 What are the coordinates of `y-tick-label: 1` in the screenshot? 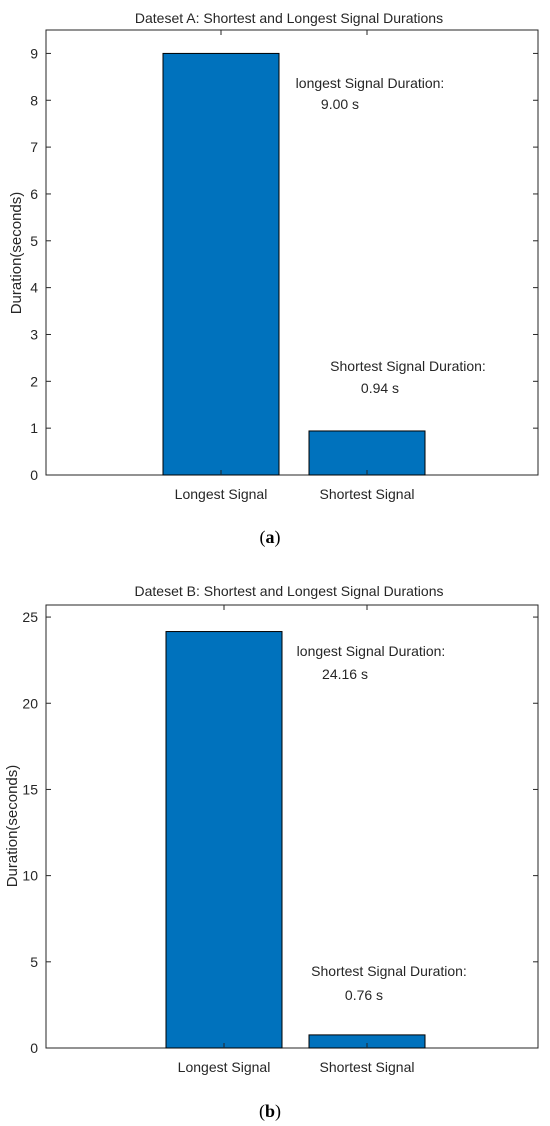 It's located at (34, 428).